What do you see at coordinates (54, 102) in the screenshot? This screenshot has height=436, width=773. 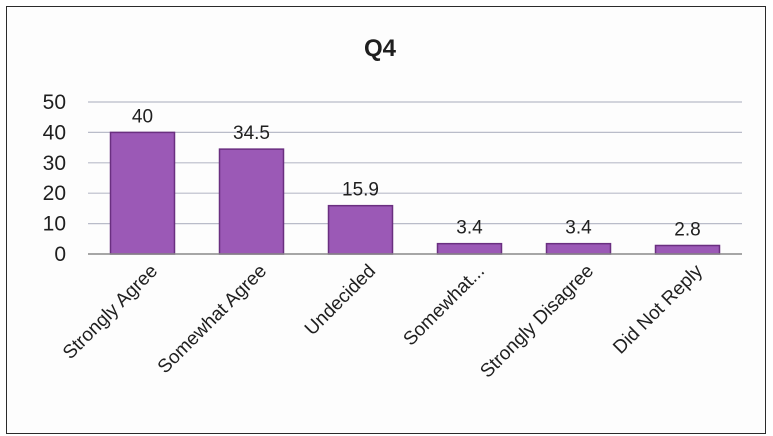 I see `y-tick-label: 50` at bounding box center [54, 102].